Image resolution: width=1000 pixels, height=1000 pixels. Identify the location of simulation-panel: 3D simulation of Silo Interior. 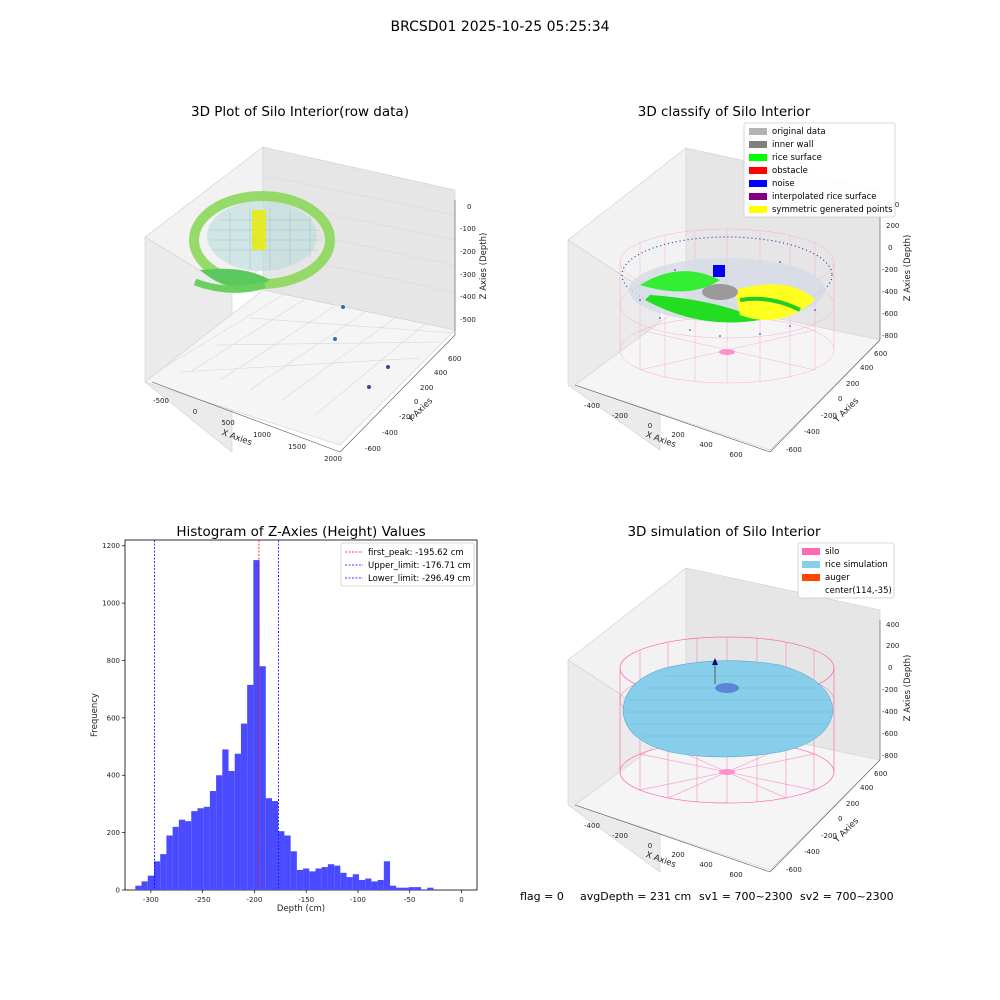
(740, 701).